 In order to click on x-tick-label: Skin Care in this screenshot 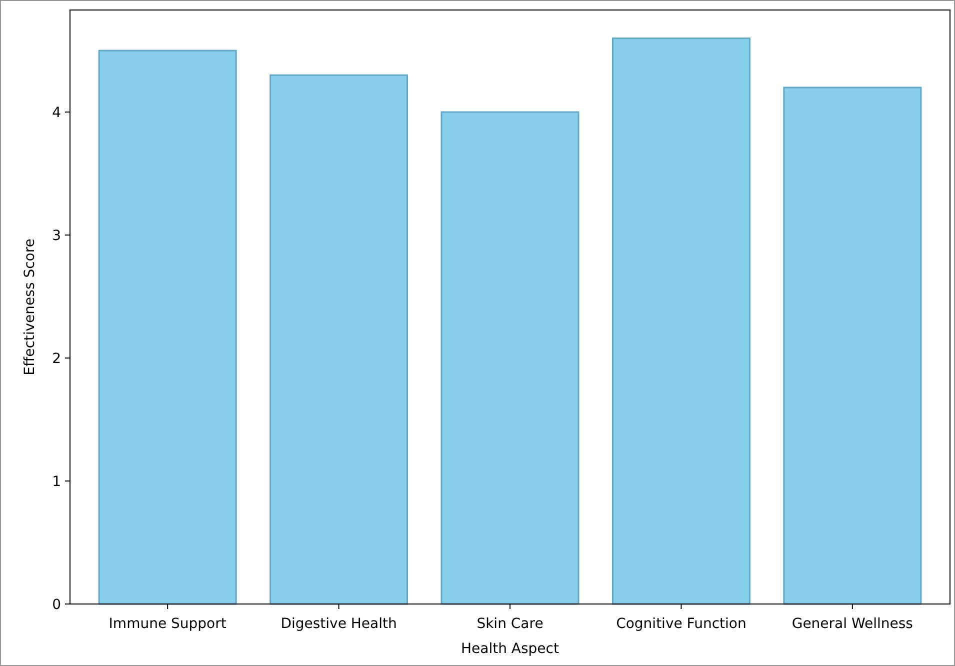, I will do `click(510, 624)`.